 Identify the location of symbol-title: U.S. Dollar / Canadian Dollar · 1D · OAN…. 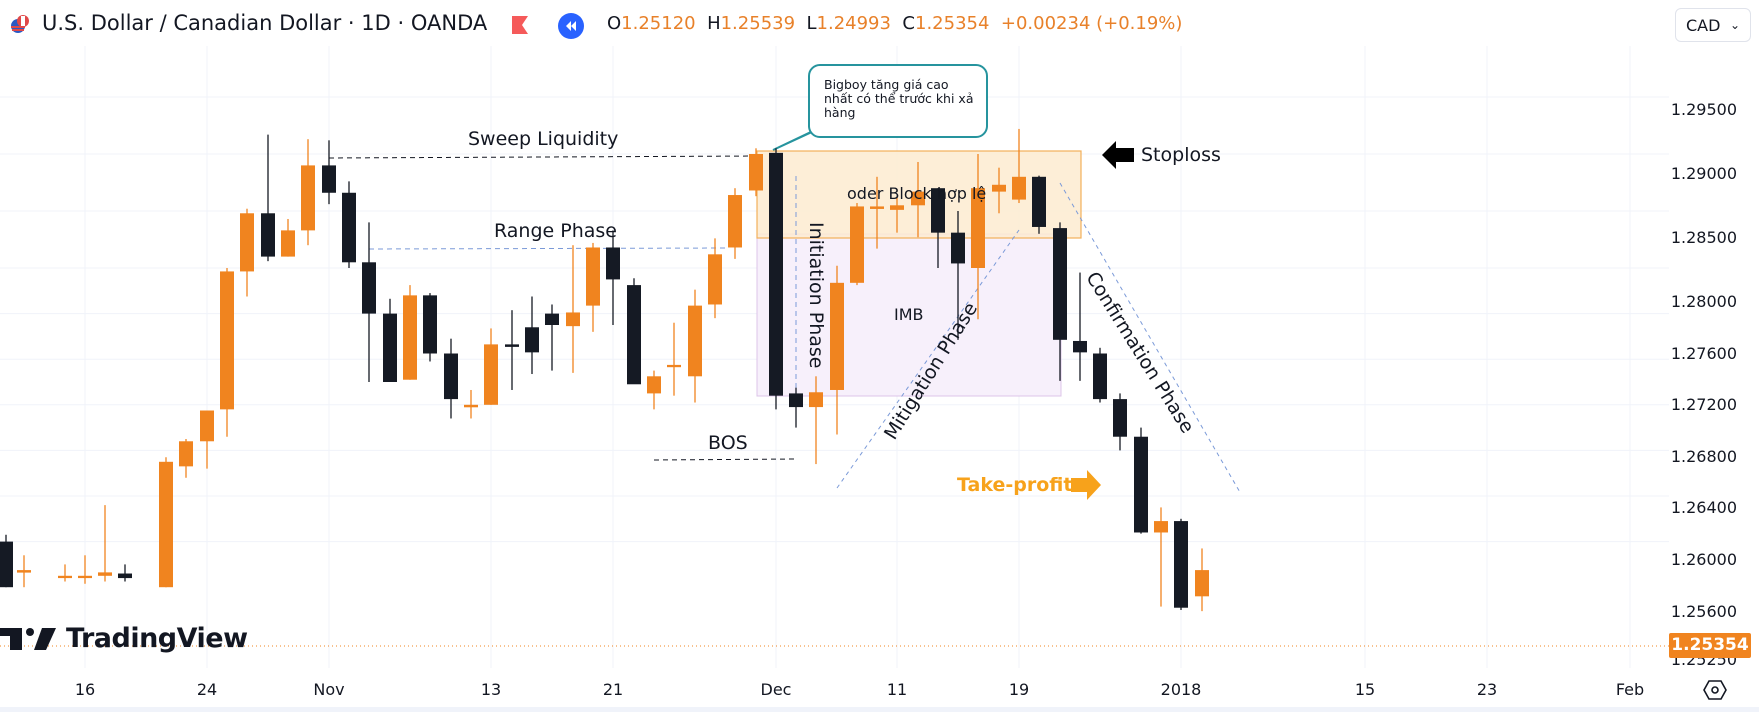
(265, 23).